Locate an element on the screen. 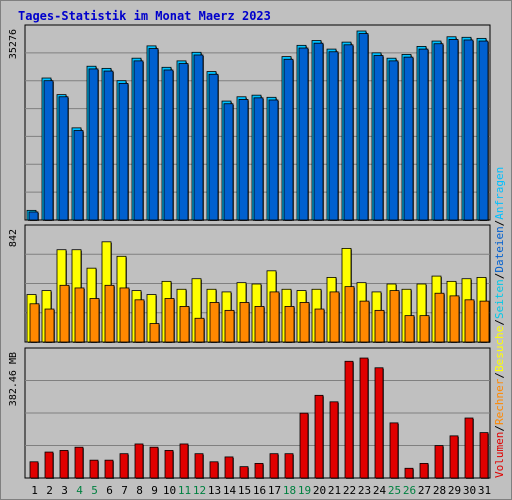 Image resolution: width=512 pixels, height=500 pixels. legend-item-dateien: Dateien is located at coordinates (499, 249).